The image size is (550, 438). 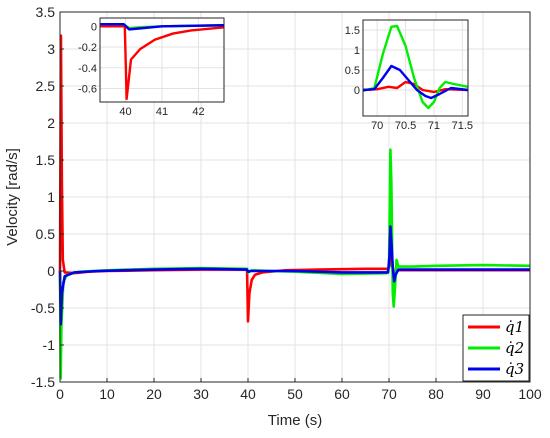 I want to click on x-tick-label: 100, so click(x=530, y=394).